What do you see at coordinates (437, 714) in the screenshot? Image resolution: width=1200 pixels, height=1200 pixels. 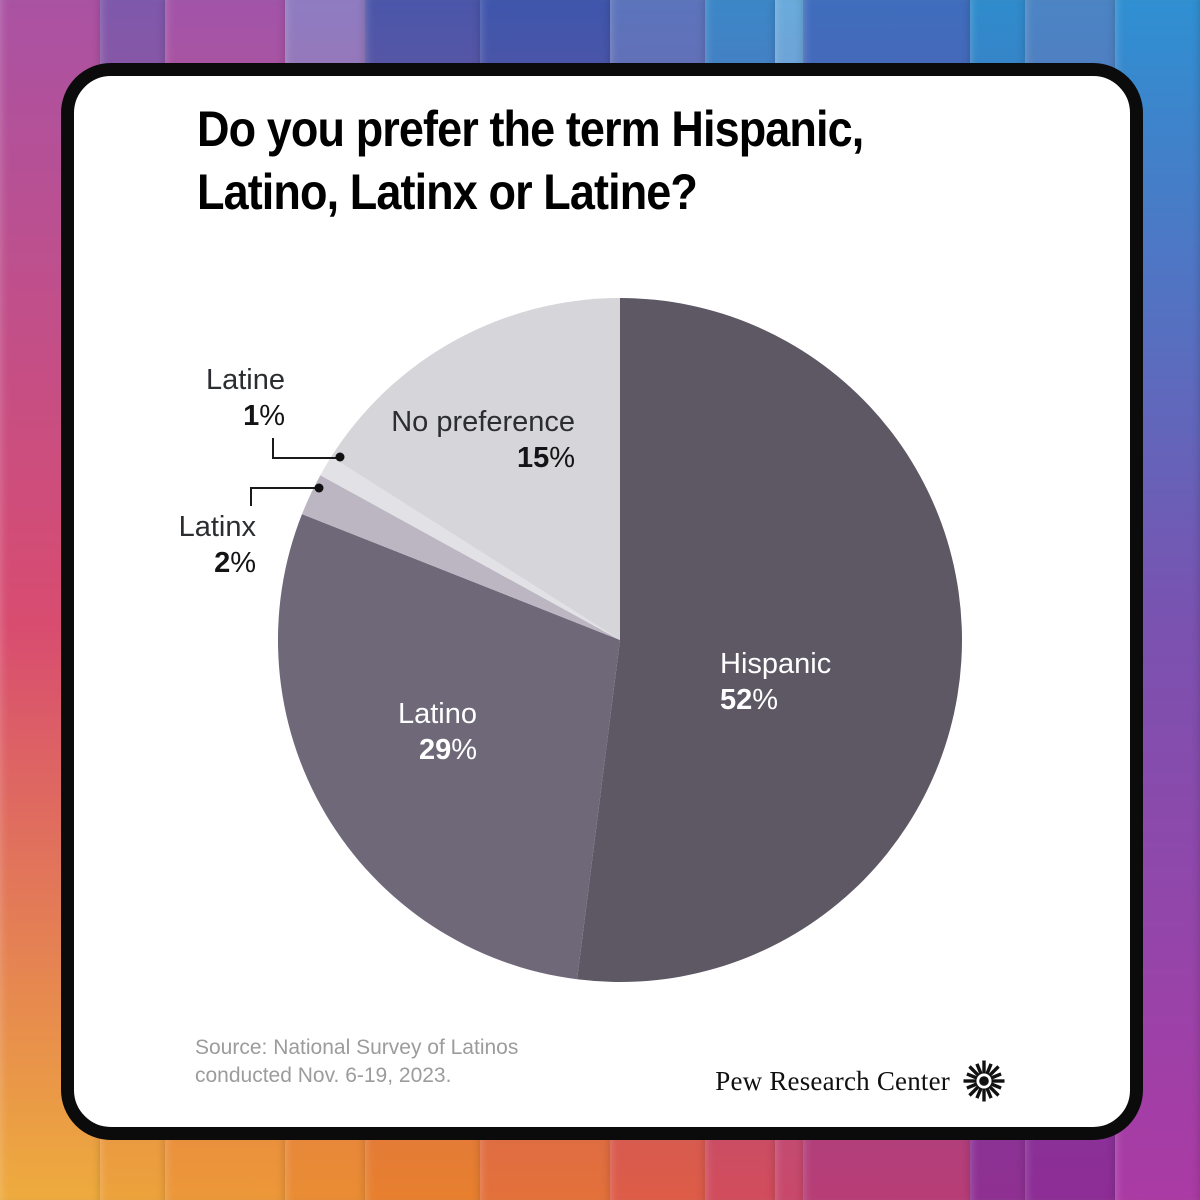 I see `slice-name: Latino` at bounding box center [437, 714].